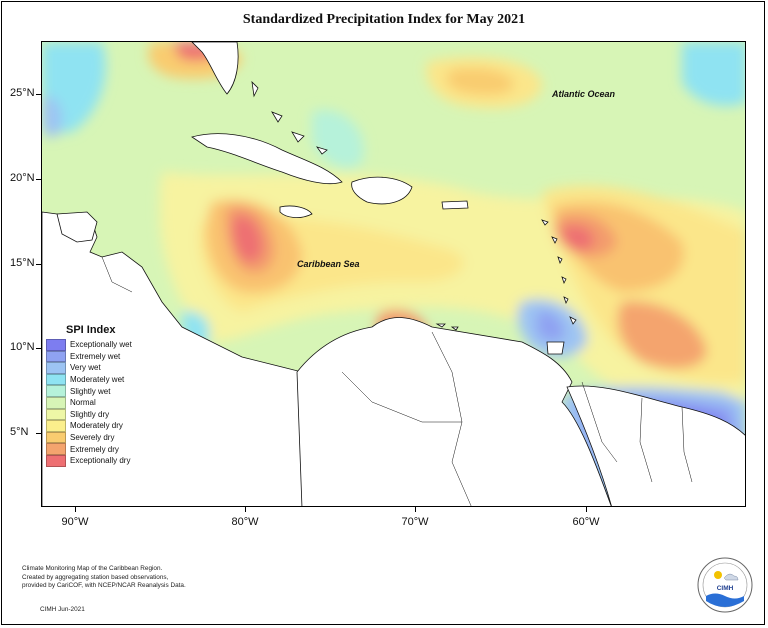 The height and width of the screenshot is (628, 768). What do you see at coordinates (85, 368) in the screenshot?
I see `legend-label: Very wet` at bounding box center [85, 368].